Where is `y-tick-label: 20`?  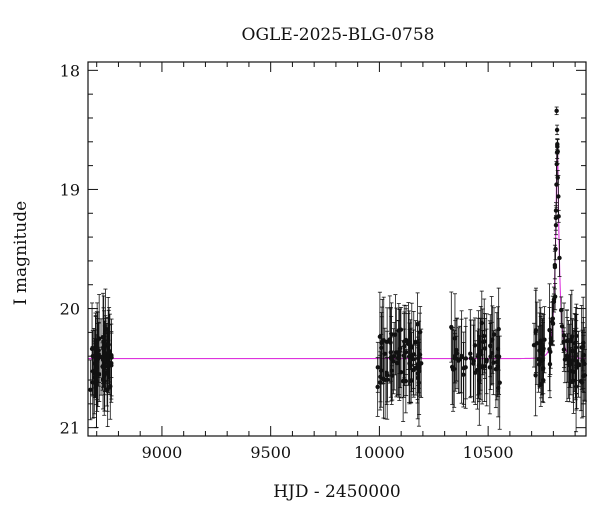 y-tick-label: 20 is located at coordinates (70, 309).